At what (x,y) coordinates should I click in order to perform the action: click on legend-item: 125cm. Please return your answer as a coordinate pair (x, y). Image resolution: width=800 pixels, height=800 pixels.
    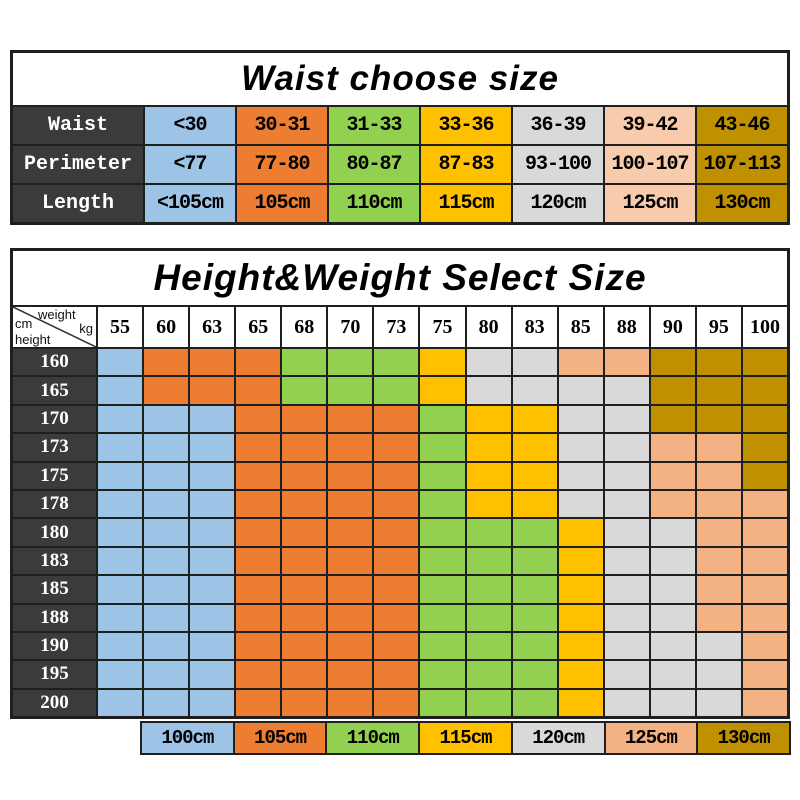
    Looking at the image, I should click on (651, 738).